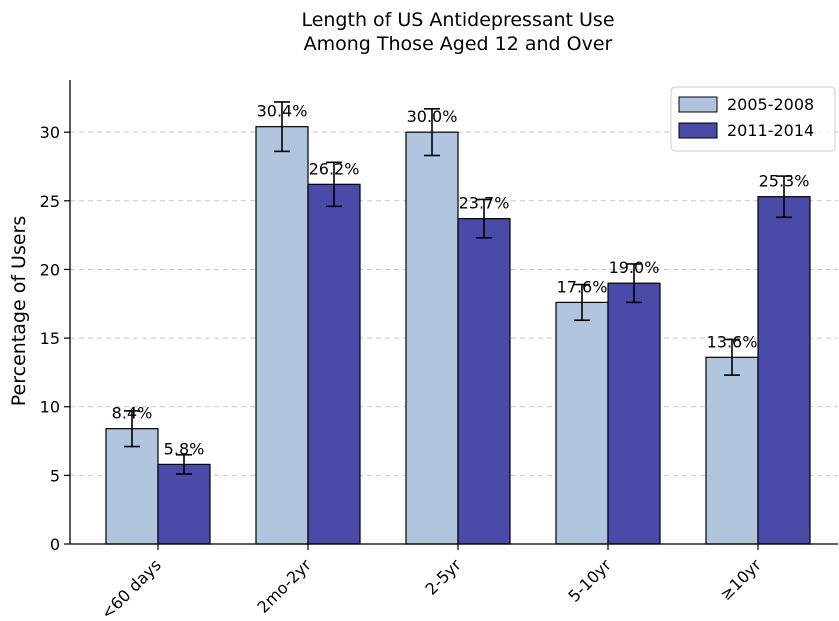 Image resolution: width=839 pixels, height=621 pixels. Describe the element at coordinates (732, 341) in the screenshot. I see `data-label: 13.6%` at that location.